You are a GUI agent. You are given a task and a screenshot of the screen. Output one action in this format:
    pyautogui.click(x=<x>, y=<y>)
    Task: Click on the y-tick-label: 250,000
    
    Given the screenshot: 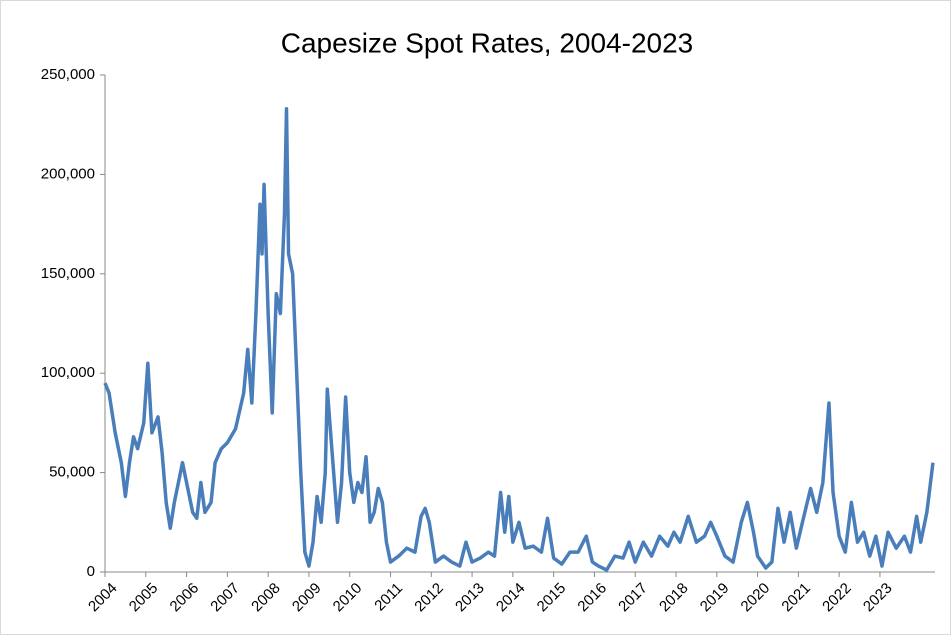 What is the action you would take?
    pyautogui.click(x=68, y=74)
    